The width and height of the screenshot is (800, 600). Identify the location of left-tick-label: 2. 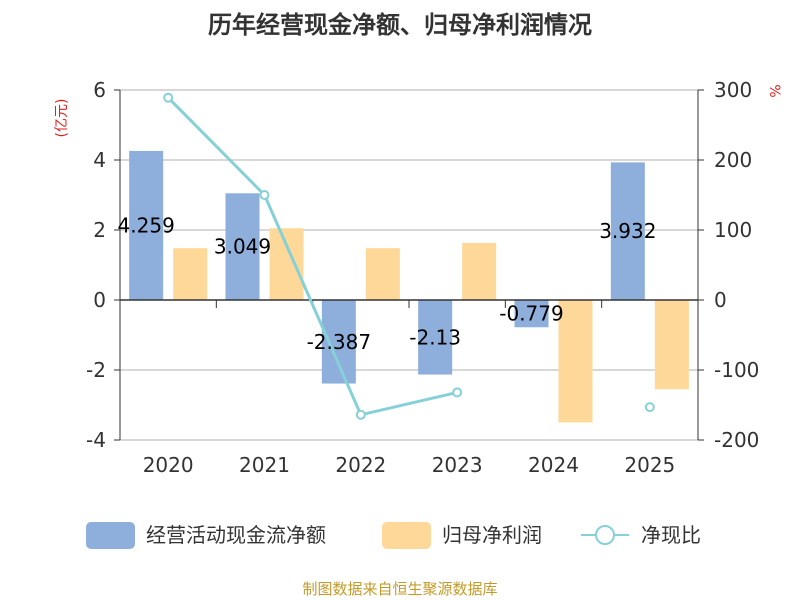
(99, 230).